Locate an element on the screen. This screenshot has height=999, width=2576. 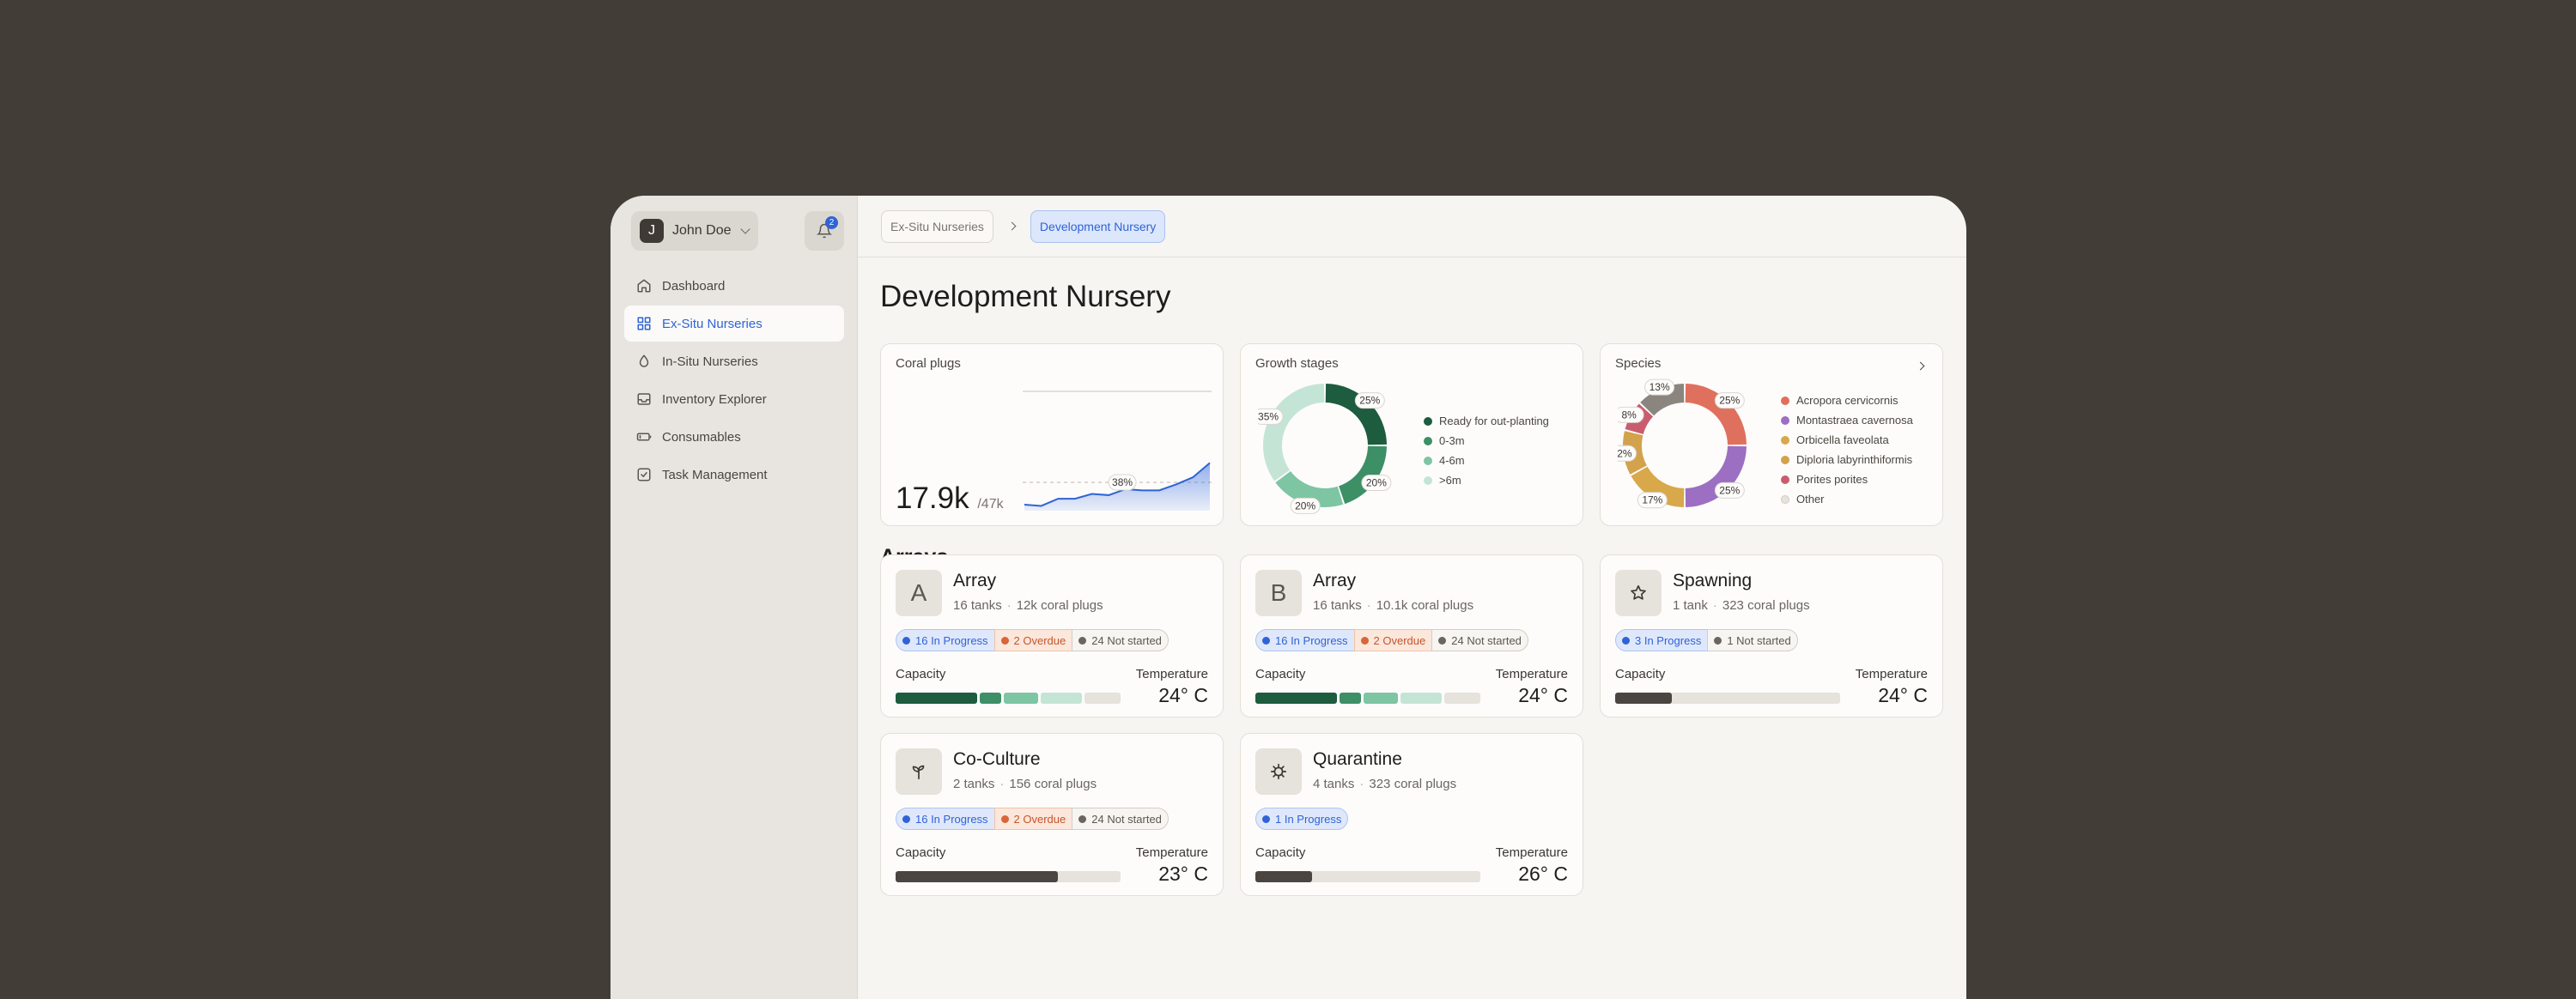
array-tanks: 4 tanks is located at coordinates (1334, 784).